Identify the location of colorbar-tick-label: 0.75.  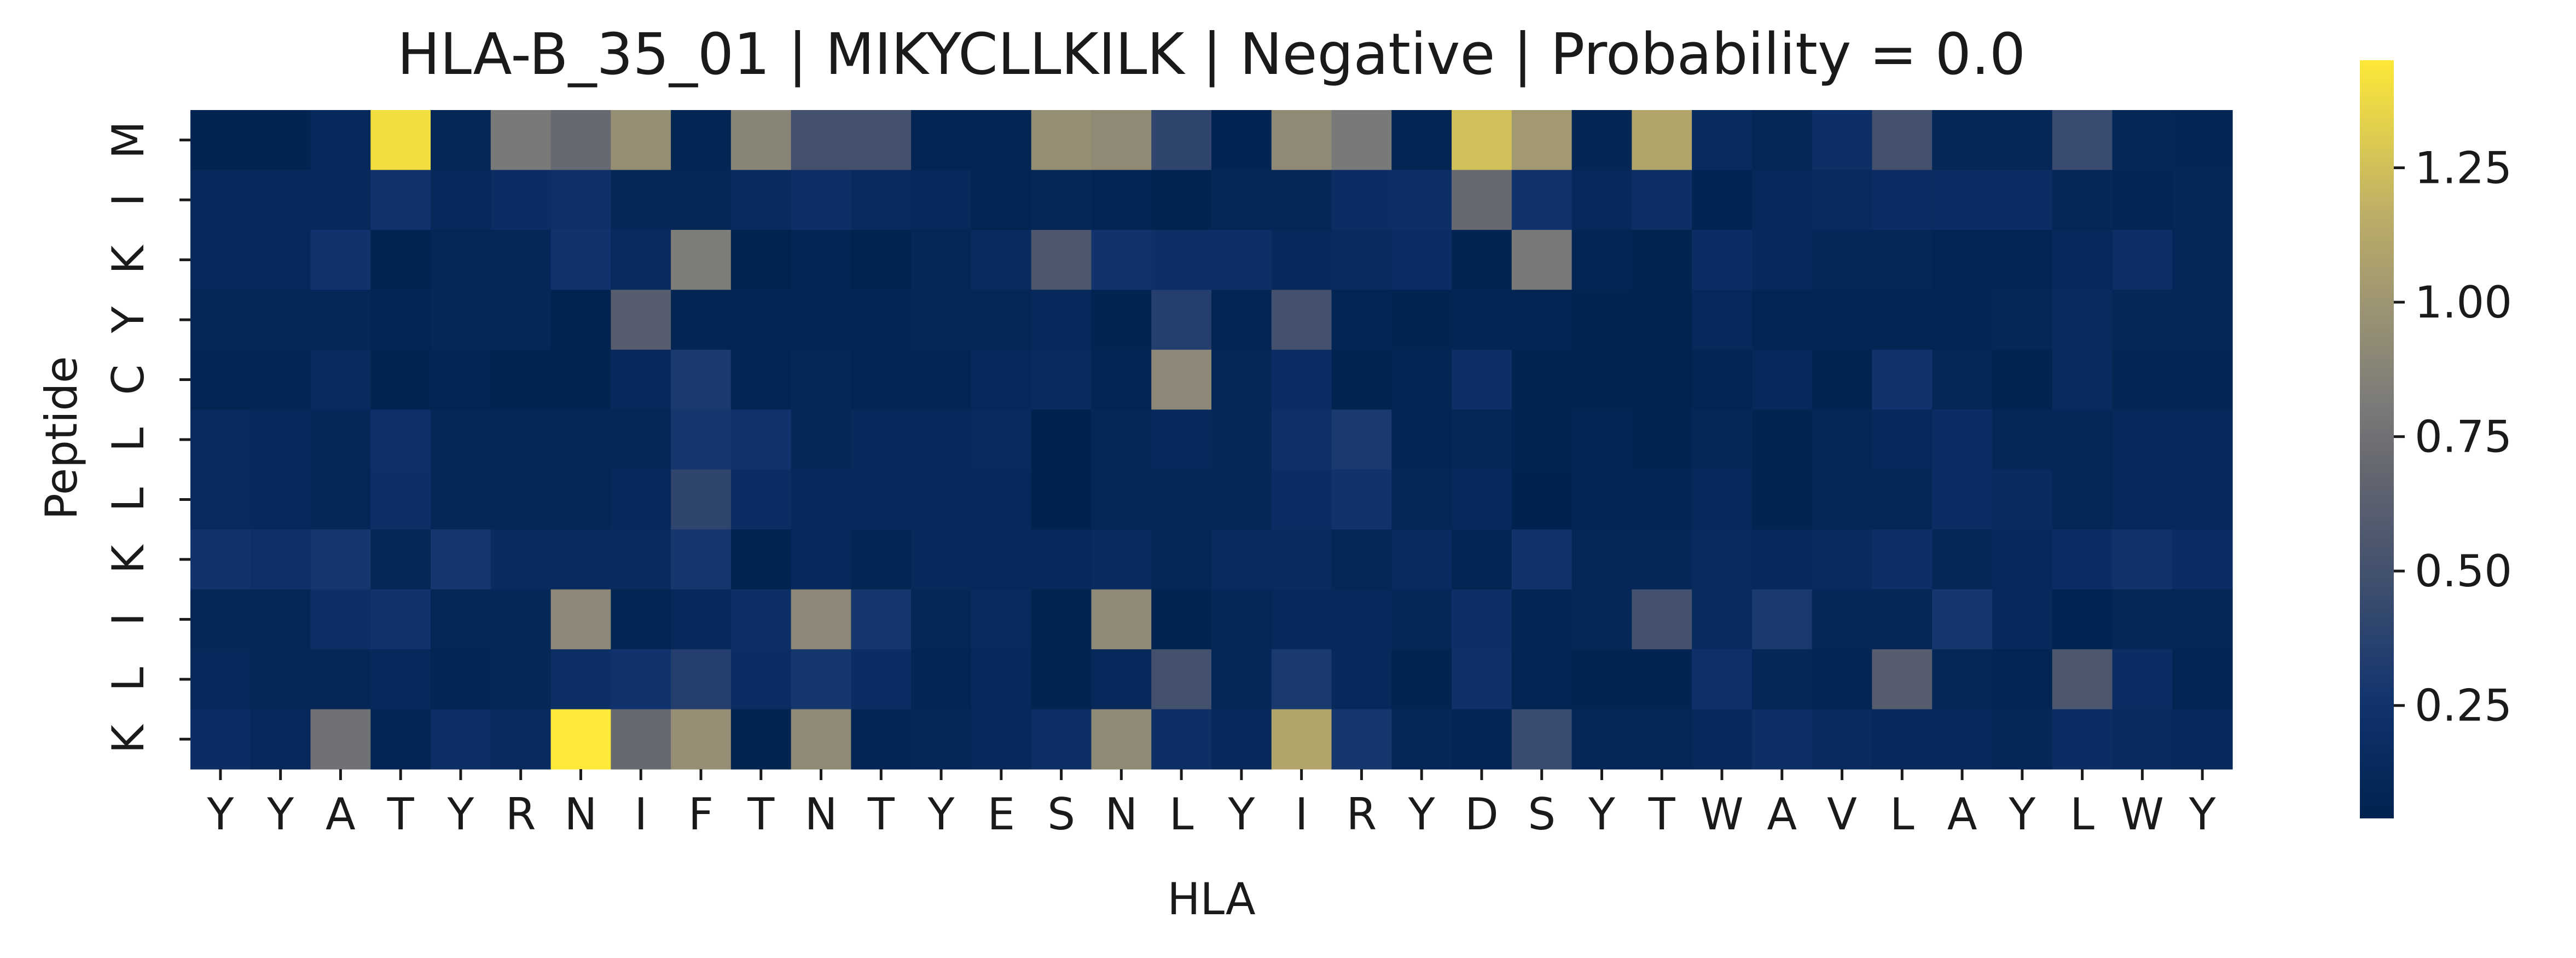
(2463, 437).